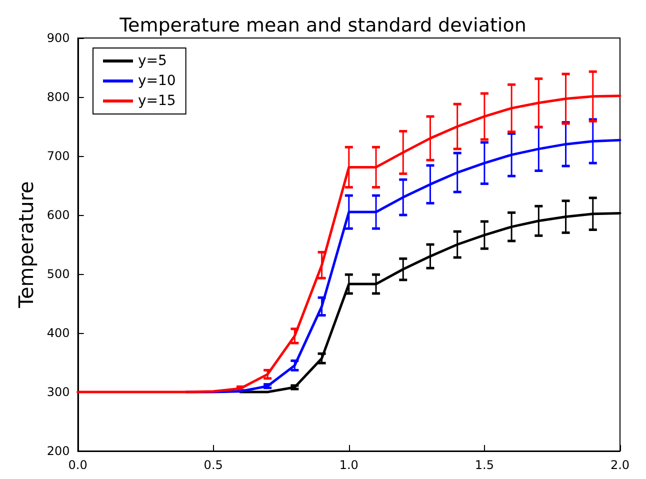  Describe the element at coordinates (620, 465) in the screenshot. I see `x-tick-label: 2.0` at that location.